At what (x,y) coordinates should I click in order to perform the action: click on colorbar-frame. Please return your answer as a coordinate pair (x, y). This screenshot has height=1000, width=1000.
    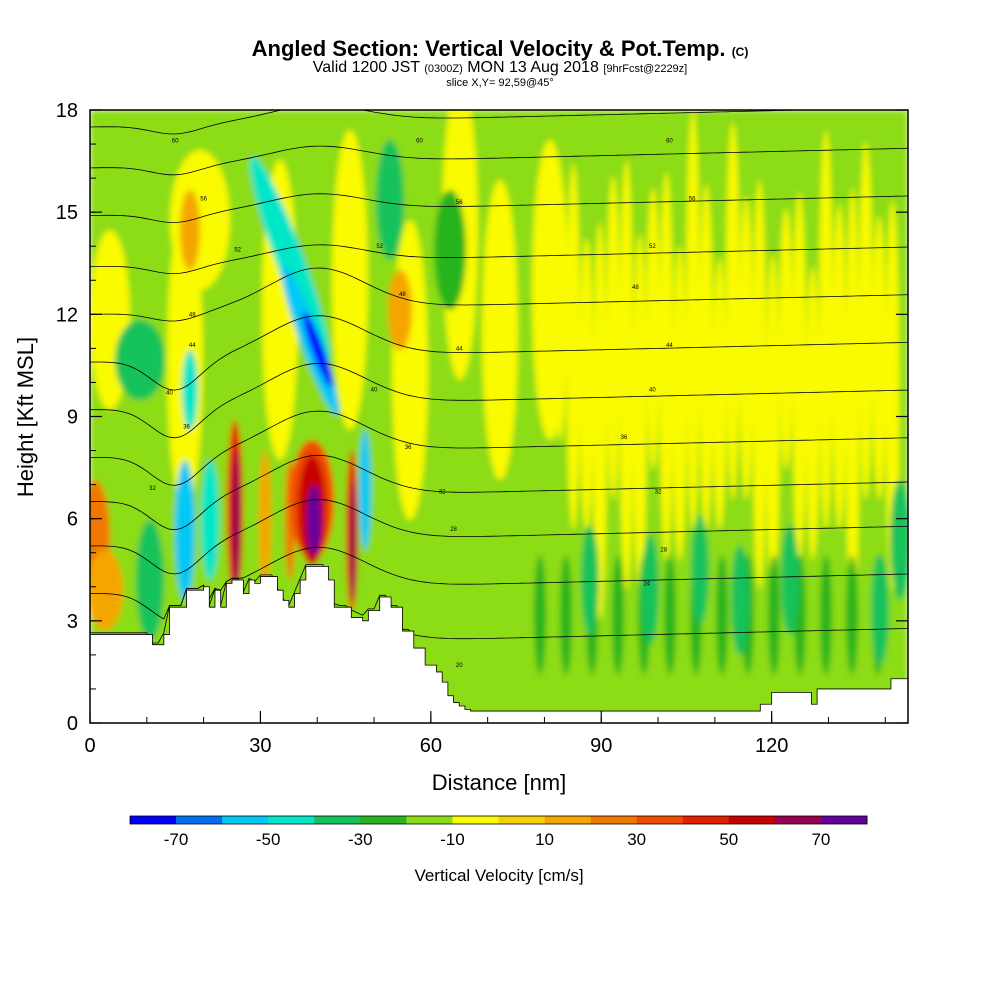
    Looking at the image, I should click on (498, 820).